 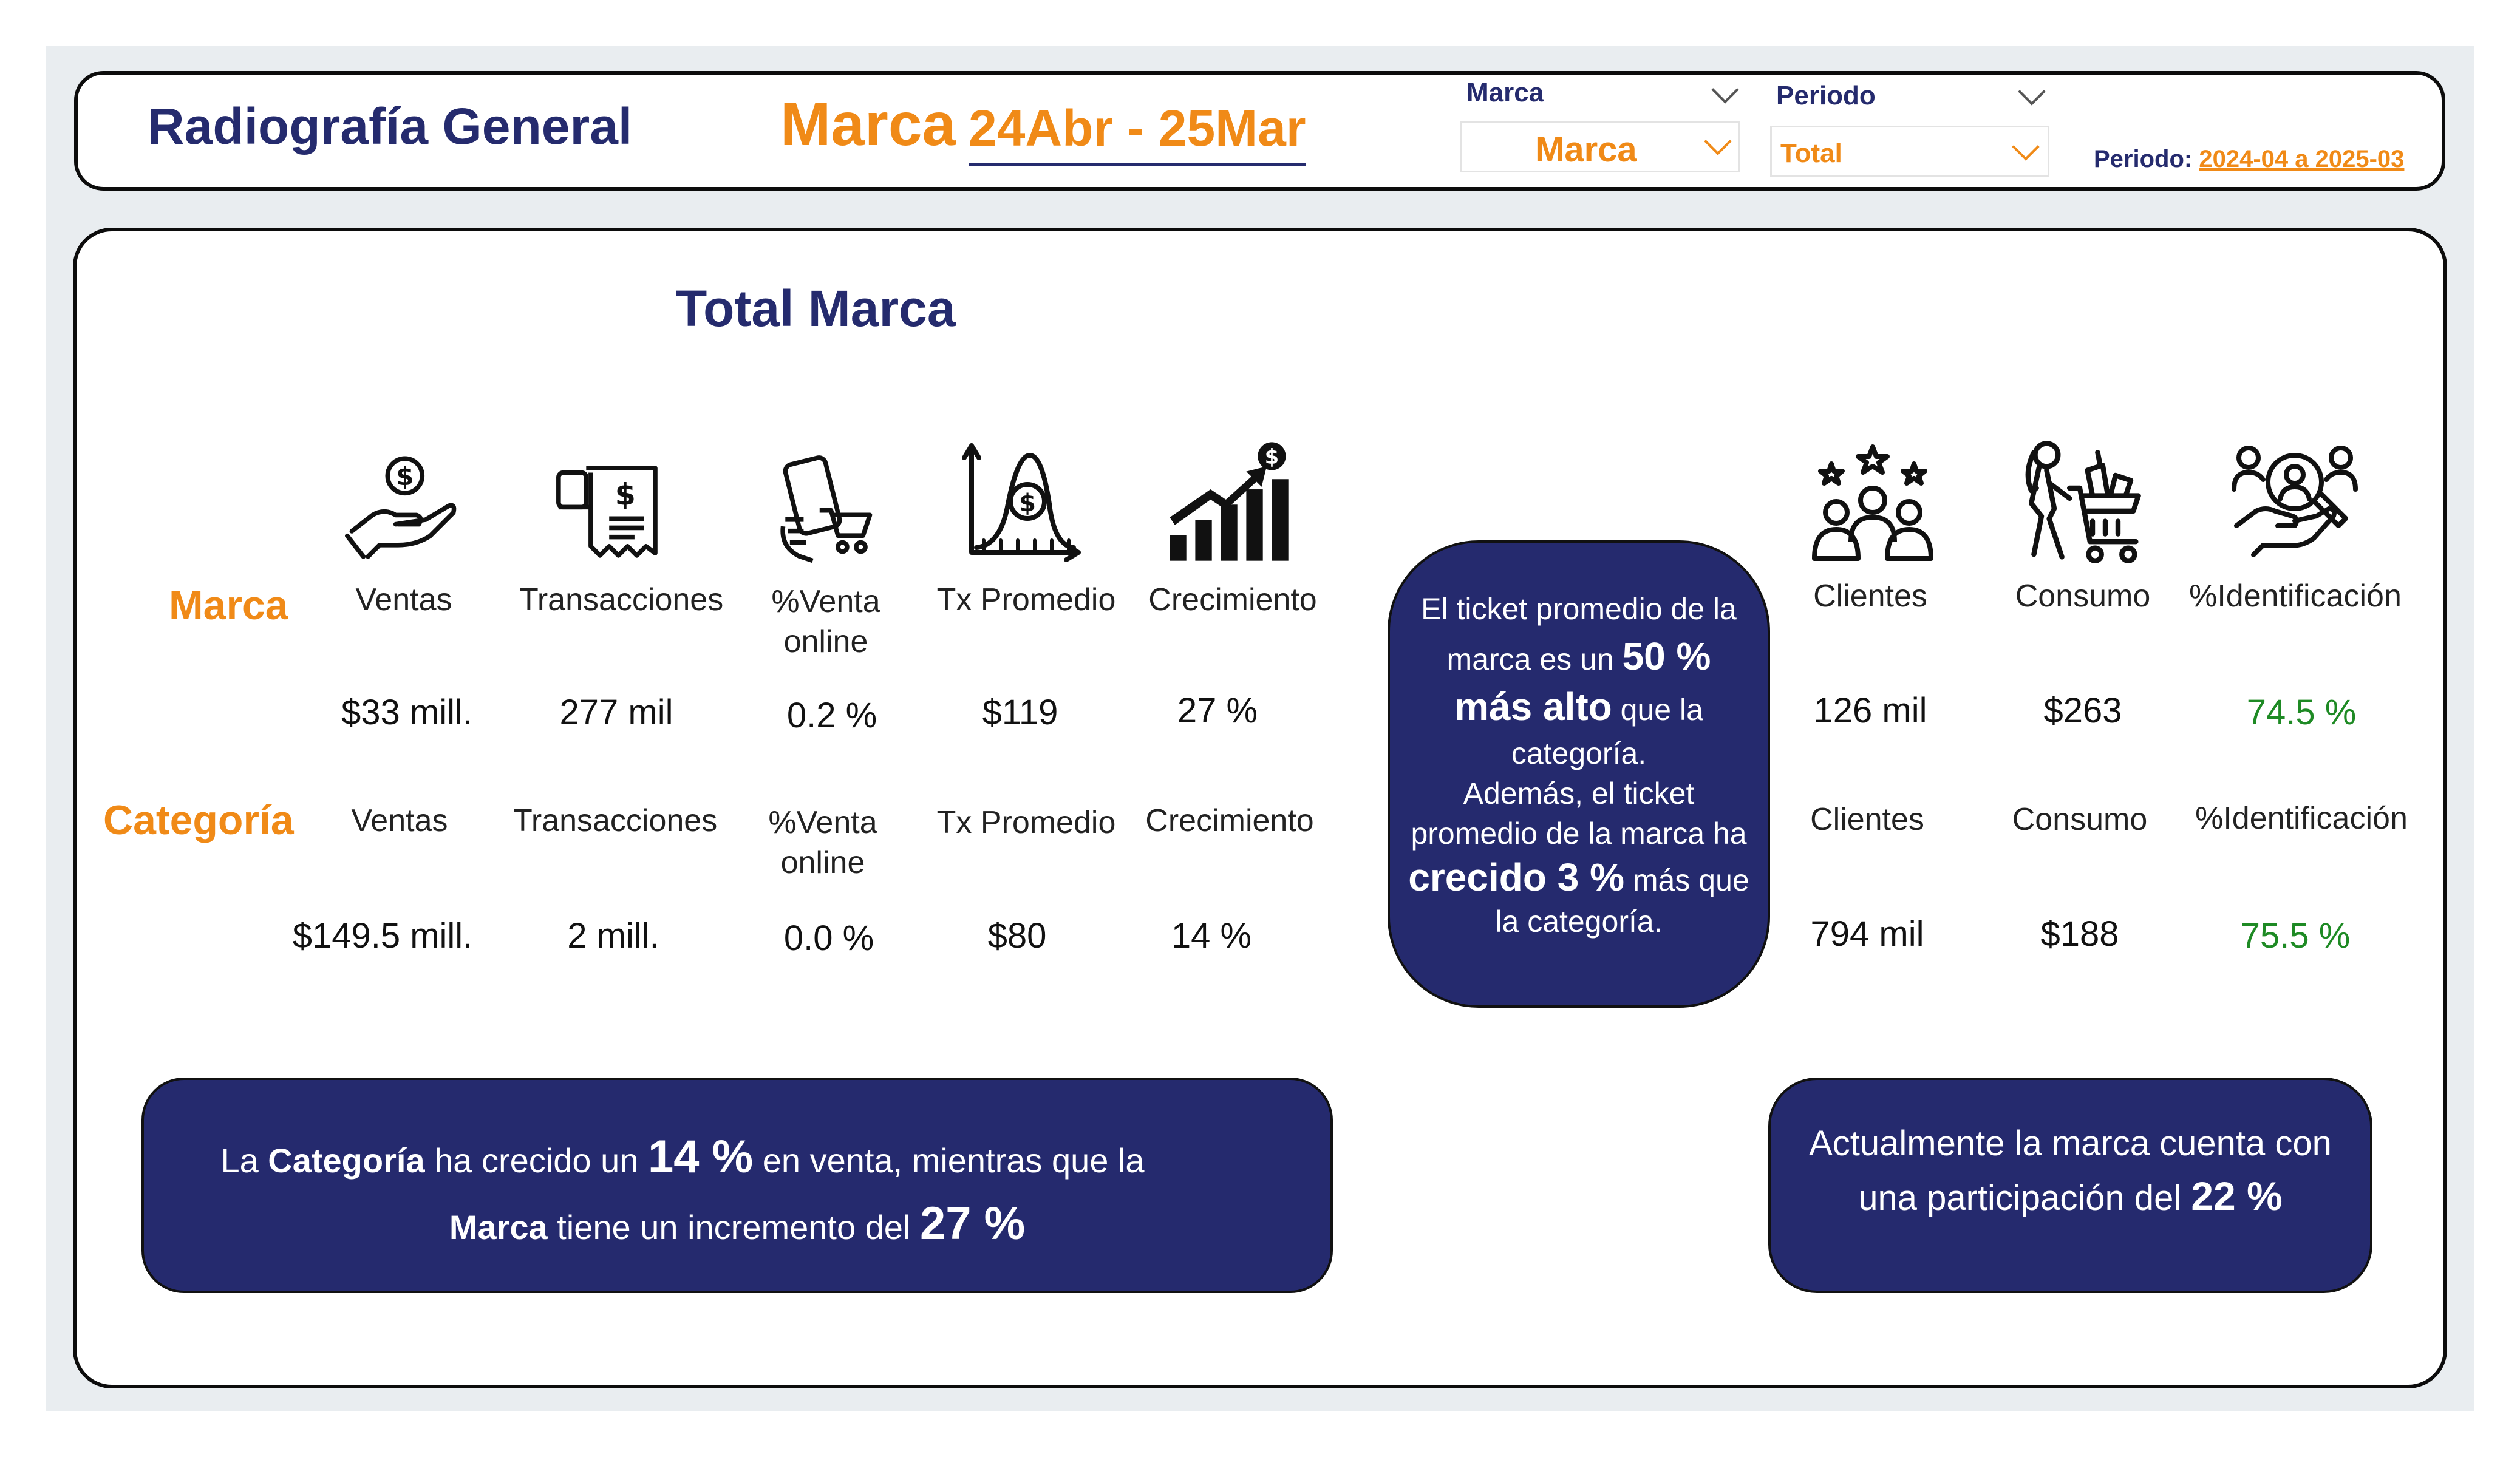 What do you see at coordinates (1873, 502) in the screenshot?
I see `customers-stars-icon` at bounding box center [1873, 502].